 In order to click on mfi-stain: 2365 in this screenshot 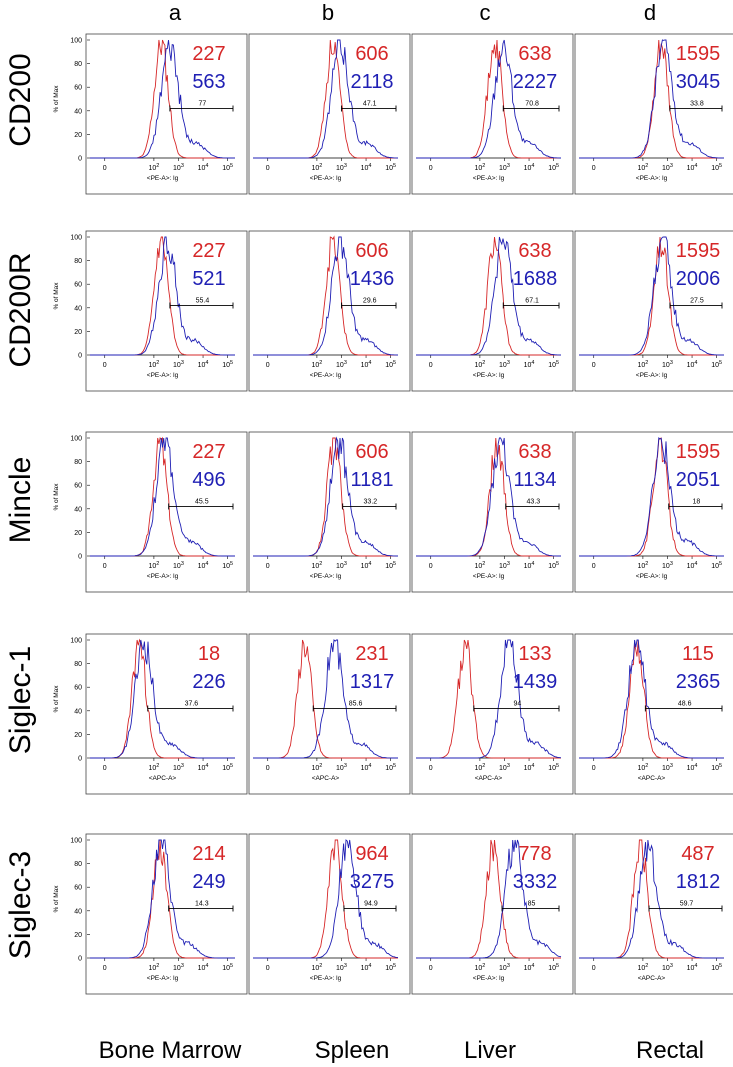, I will do `click(698, 682)`.